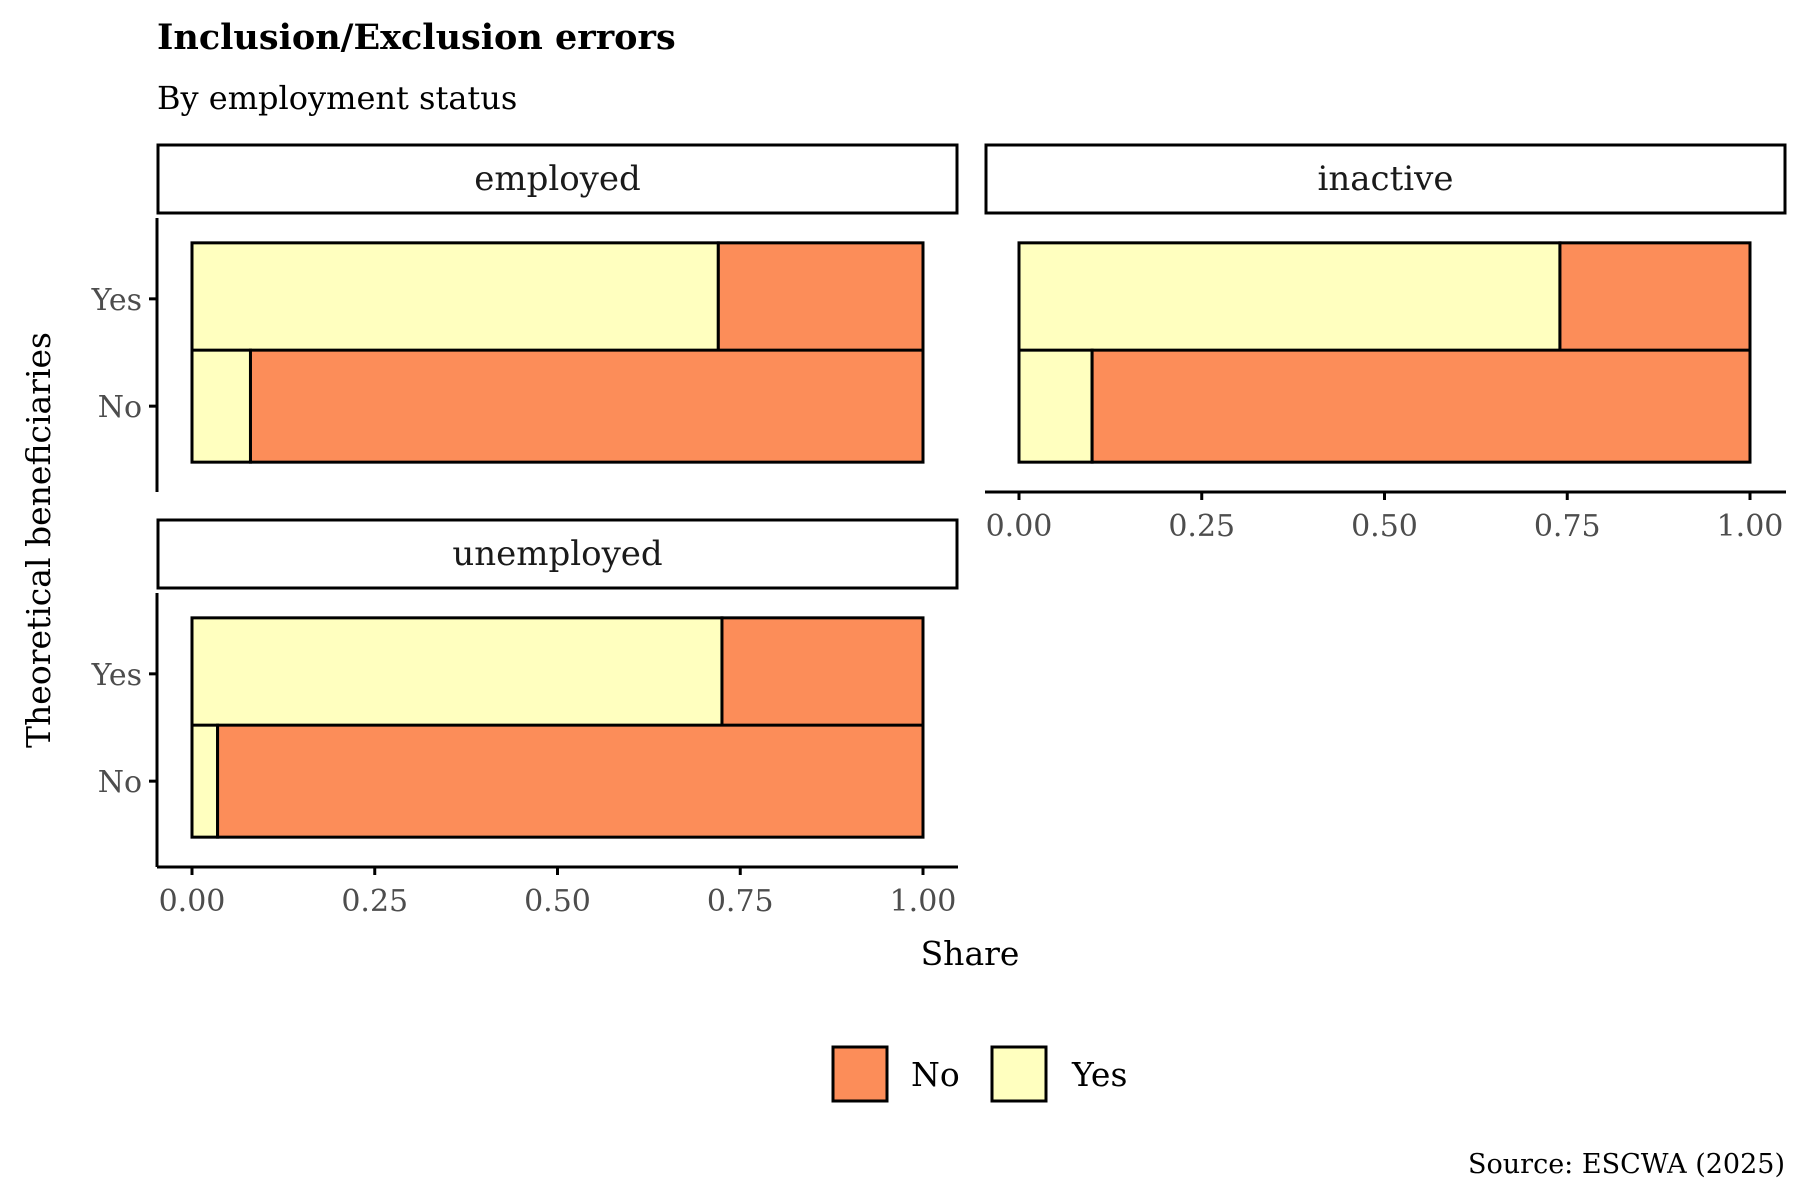 This screenshot has width=1800, height=1200. What do you see at coordinates (1099, 1074) in the screenshot?
I see `legend-label-yes: Yes` at bounding box center [1099, 1074].